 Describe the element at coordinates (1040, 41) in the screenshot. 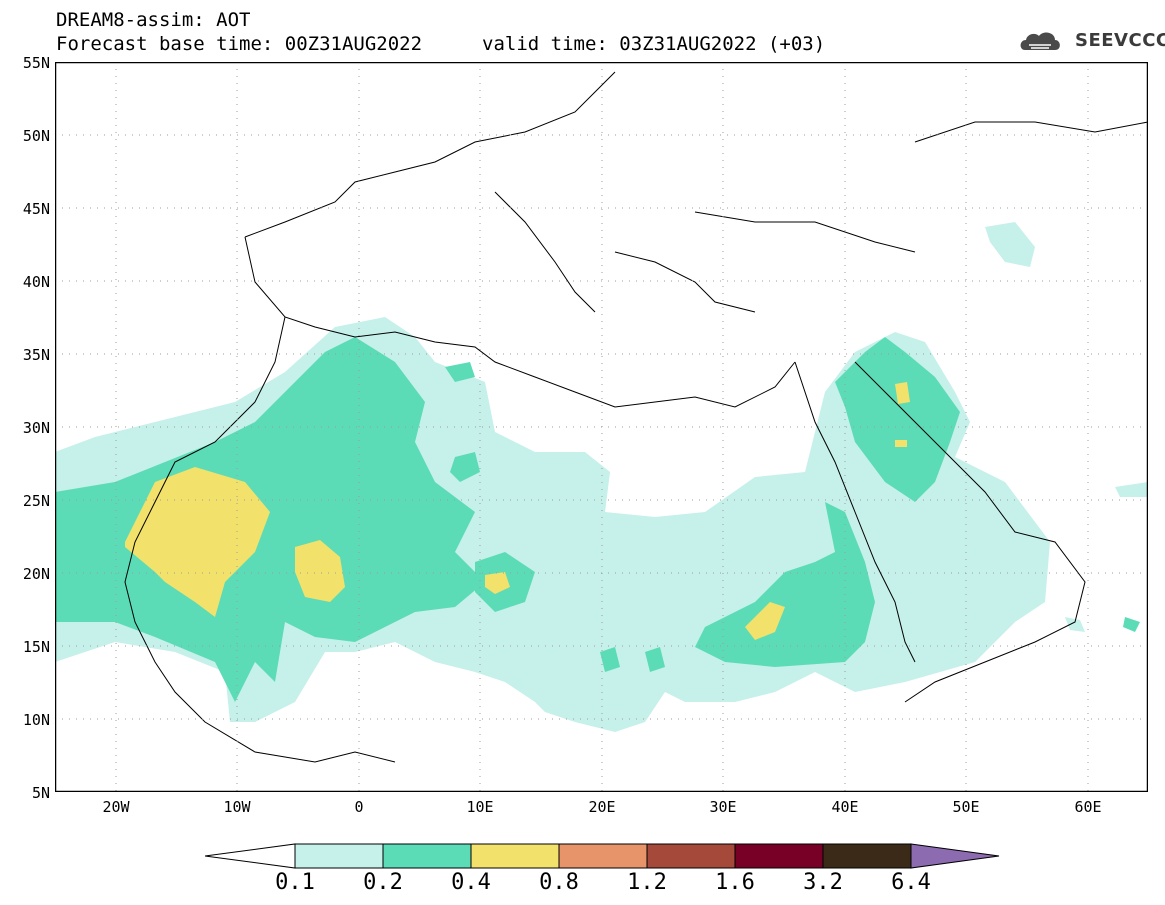

I see `cloud-icon` at that location.